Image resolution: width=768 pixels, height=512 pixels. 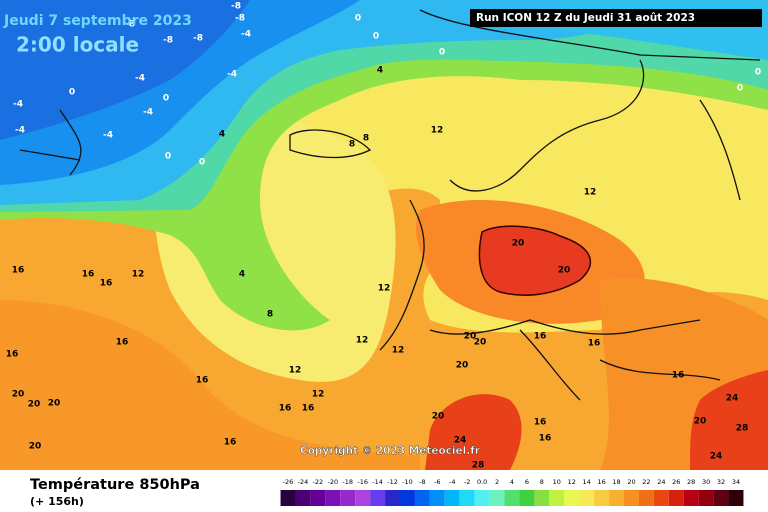 What do you see at coordinates (482, 482) in the screenshot?
I see `scale-label: 0.0` at bounding box center [482, 482].